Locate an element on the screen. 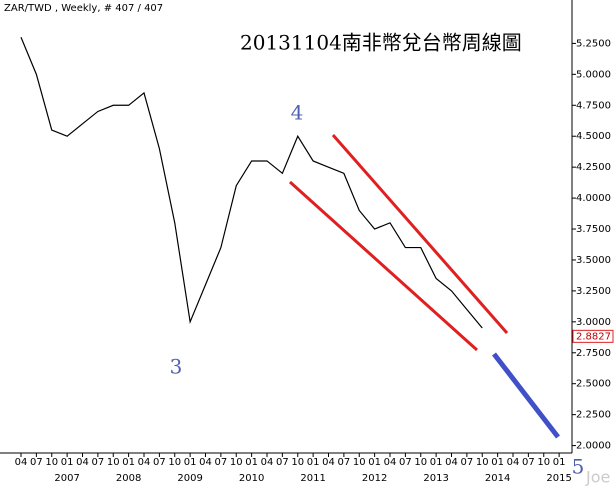  y-tick-label: 3.7500 is located at coordinates (593, 229).